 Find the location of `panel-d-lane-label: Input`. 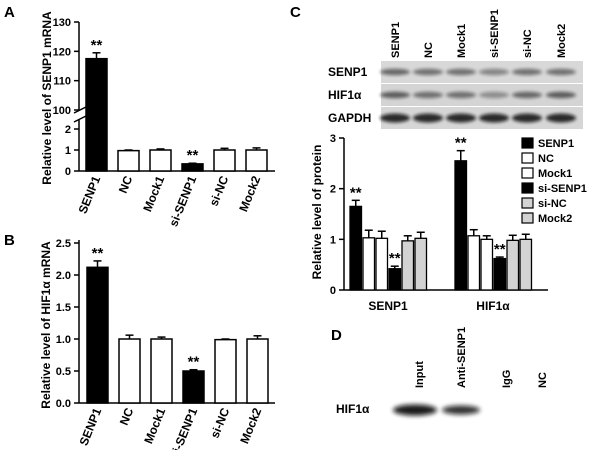

panel-d-lane-label: Input is located at coordinates (420, 374).